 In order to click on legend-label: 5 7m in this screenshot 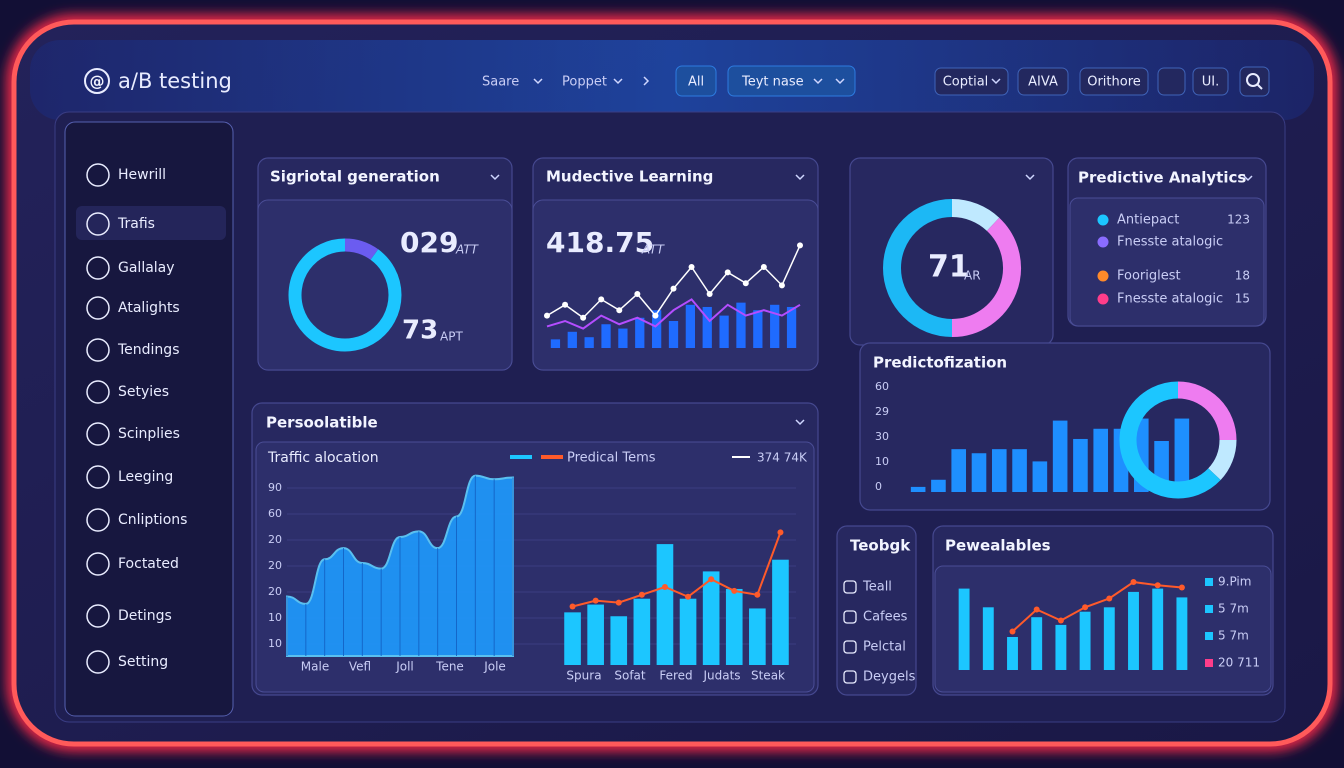, I will do `click(1233, 636)`.